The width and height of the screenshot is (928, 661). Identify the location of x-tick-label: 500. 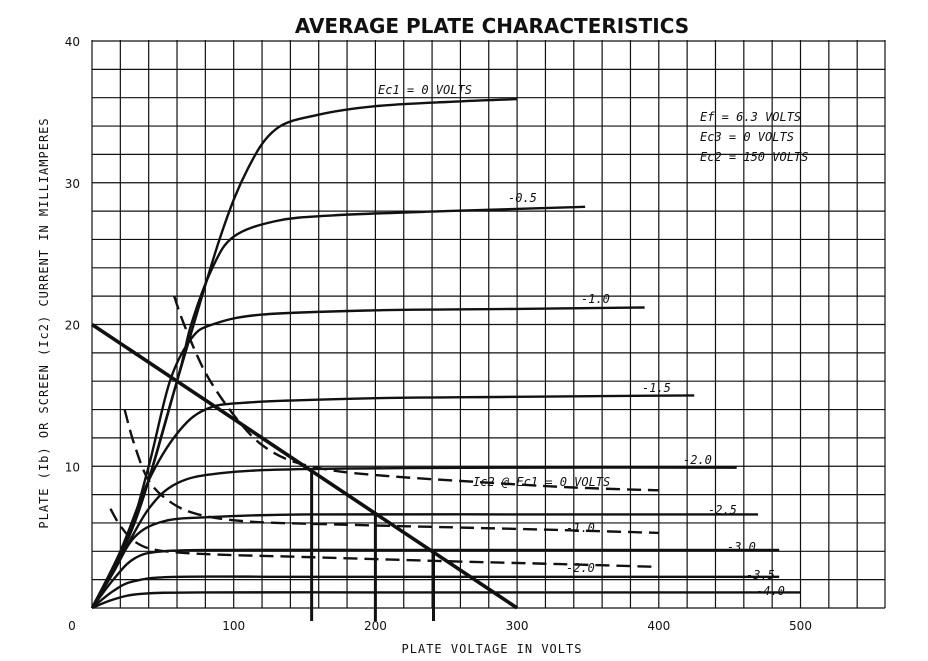
(800, 626).